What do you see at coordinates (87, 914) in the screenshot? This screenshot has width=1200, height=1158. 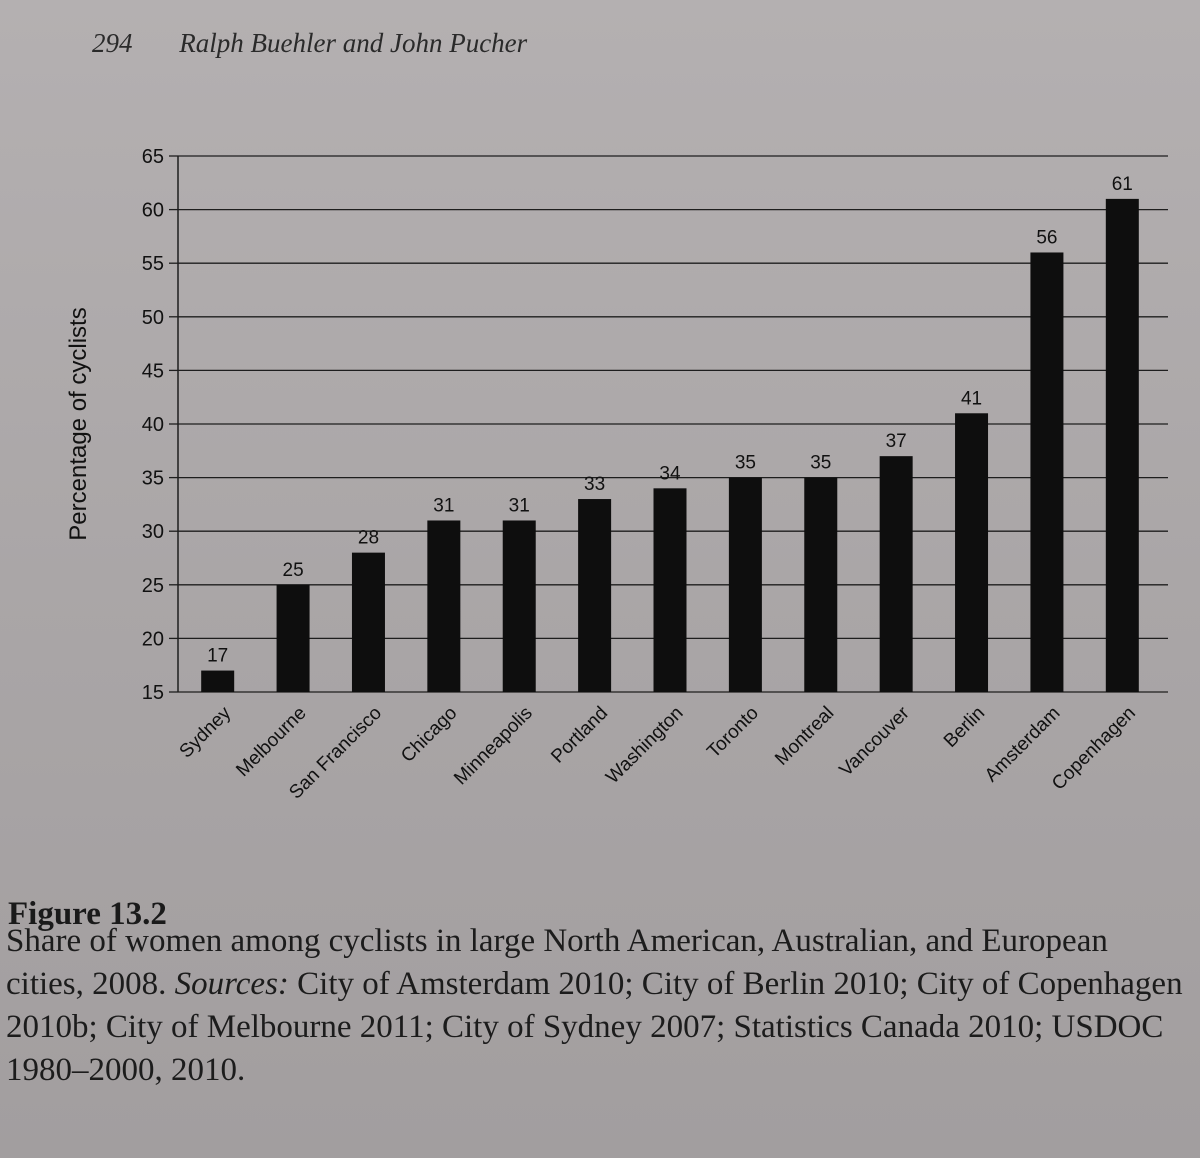 I see `figure-label: Figure 13.2` at bounding box center [87, 914].